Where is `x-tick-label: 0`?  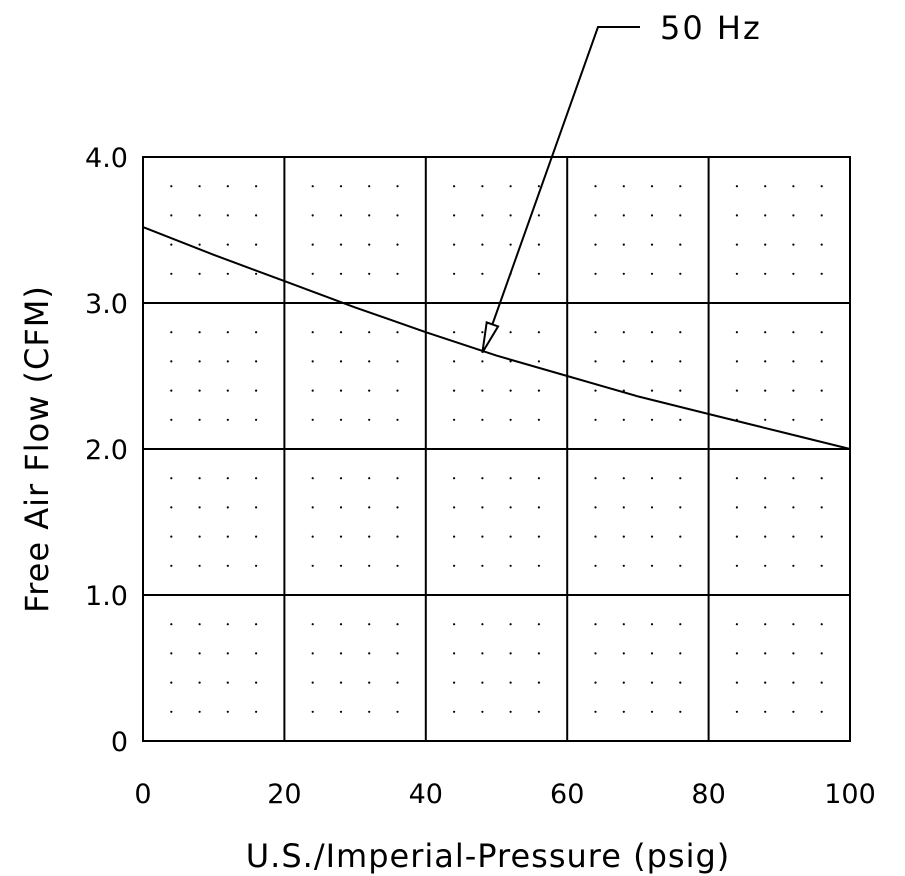 x-tick-label: 0 is located at coordinates (142, 794).